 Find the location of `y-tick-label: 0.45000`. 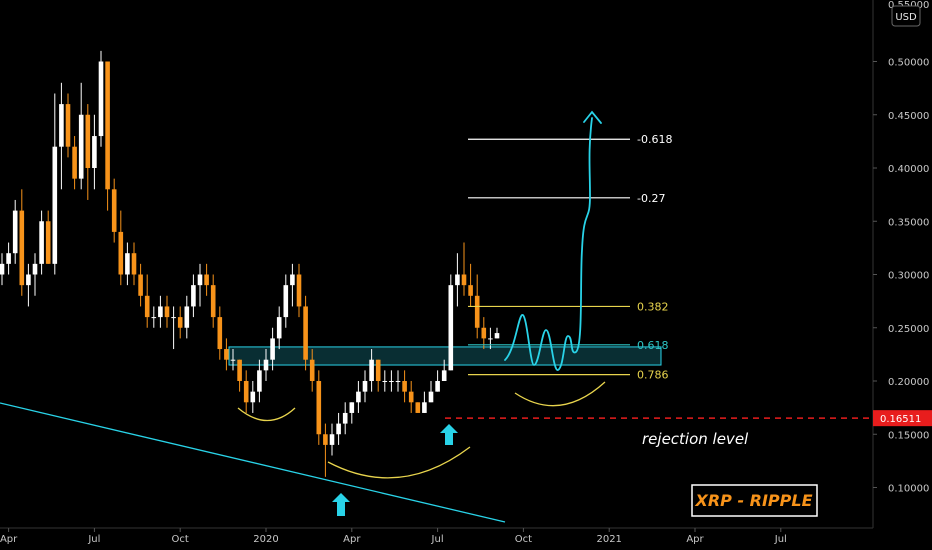

y-tick-label: 0.45000 is located at coordinates (908, 116).